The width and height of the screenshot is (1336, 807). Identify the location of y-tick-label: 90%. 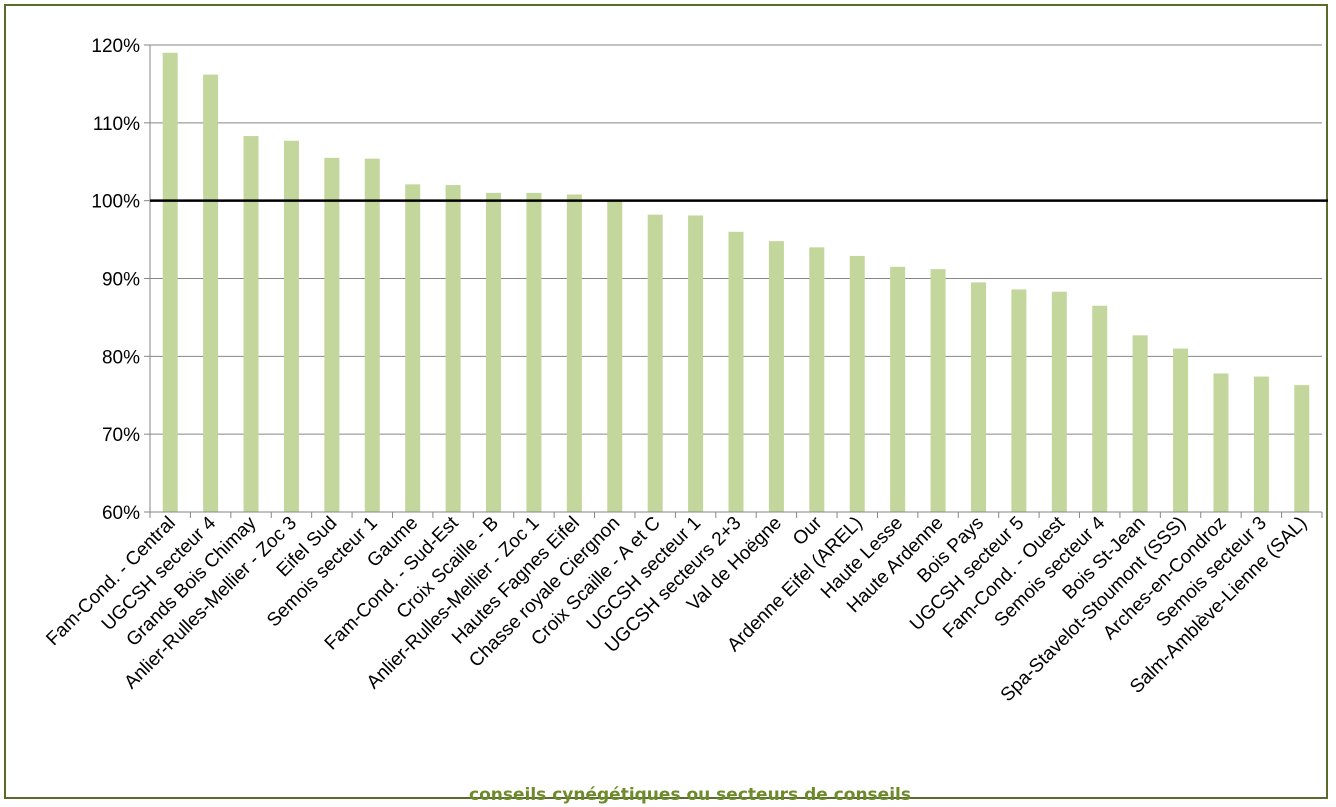
(121, 280).